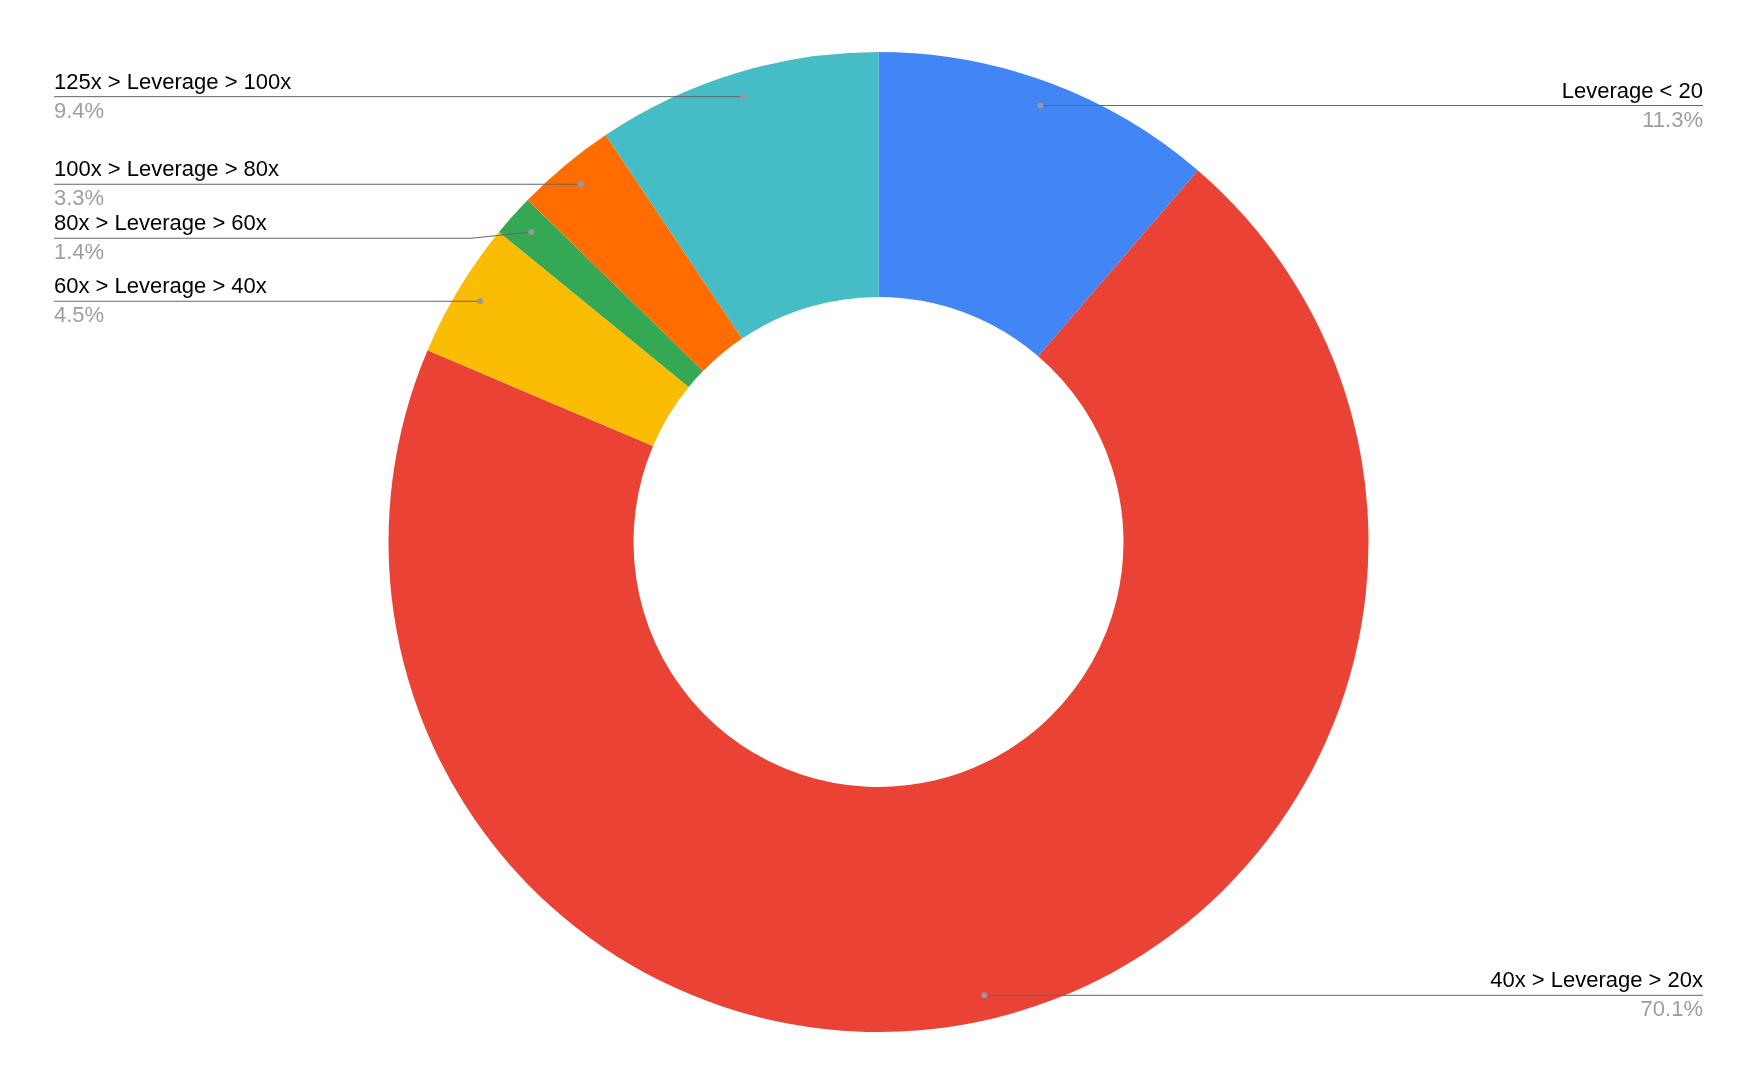 The image size is (1757, 1087). Describe the element at coordinates (173, 81) in the screenshot. I see `slice-label: 125x > Leverage > 100x` at that location.